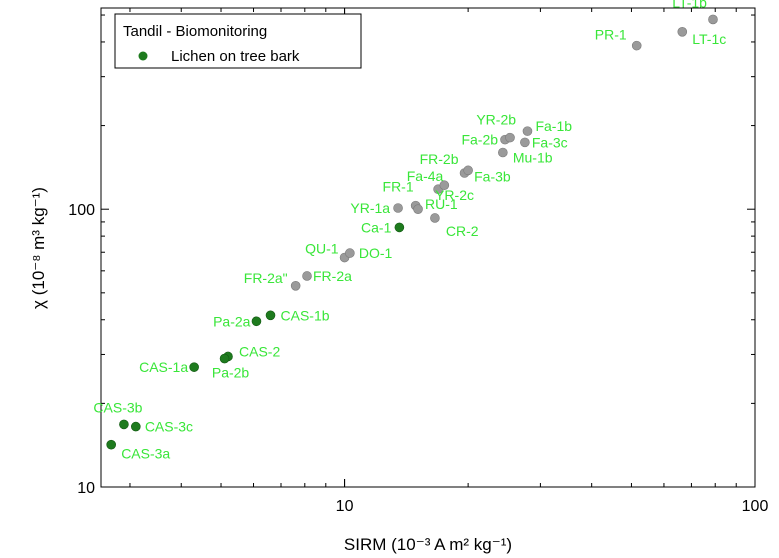 This screenshot has width=779, height=558. Describe the element at coordinates (376, 253) in the screenshot. I see `point-label: DO-1` at that location.